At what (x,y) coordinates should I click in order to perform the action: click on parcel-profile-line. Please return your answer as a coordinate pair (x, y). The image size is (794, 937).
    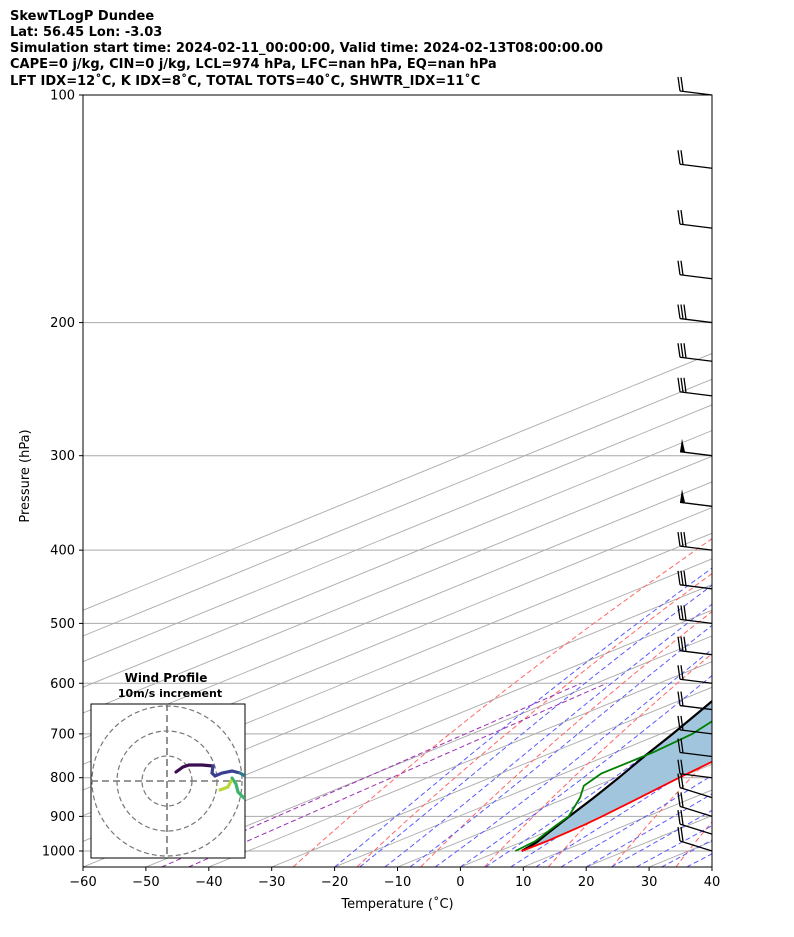
    Looking at the image, I should click on (616, 775).